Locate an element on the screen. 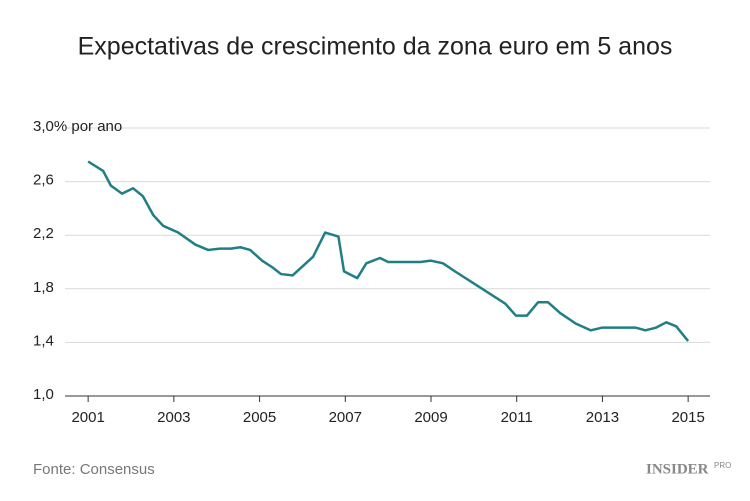 This screenshot has width=750, height=501. x-tick-label: 2005 is located at coordinates (259, 417).